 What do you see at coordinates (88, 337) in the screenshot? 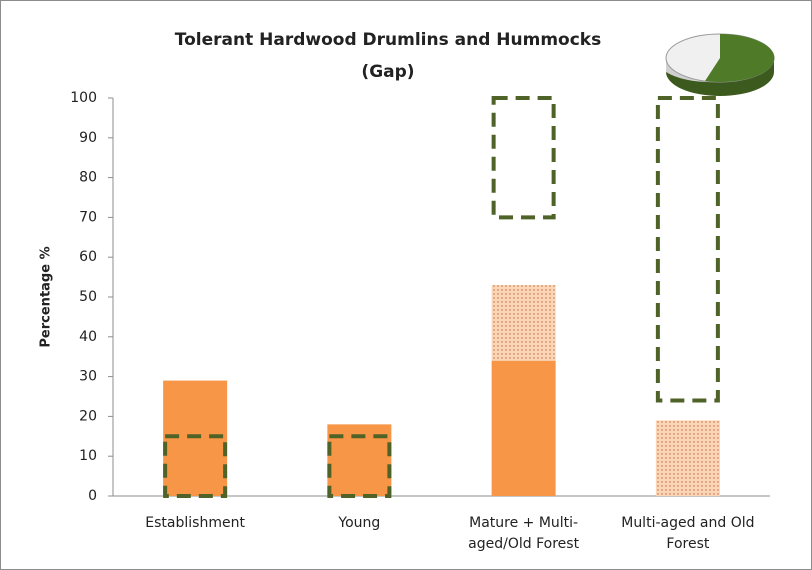
I see `y-tick-label: 40` at bounding box center [88, 337].